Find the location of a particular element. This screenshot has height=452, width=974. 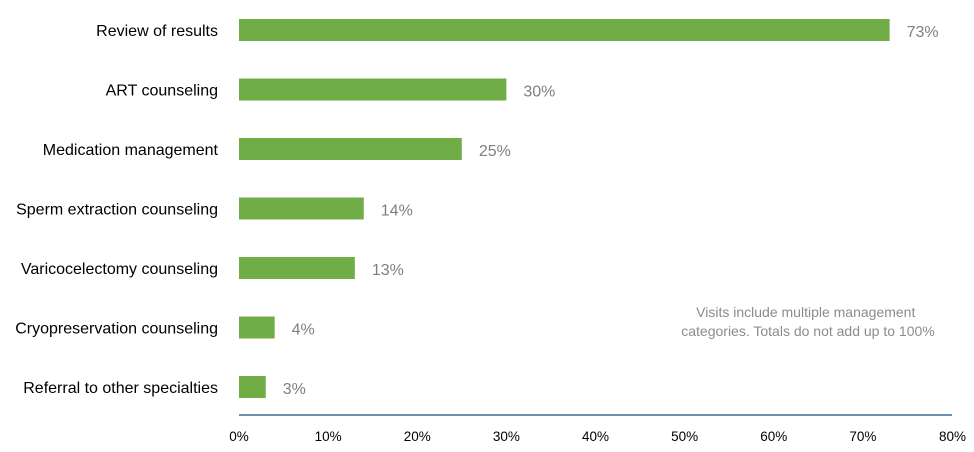

value-label-art-counseling: 30% is located at coordinates (539, 92).